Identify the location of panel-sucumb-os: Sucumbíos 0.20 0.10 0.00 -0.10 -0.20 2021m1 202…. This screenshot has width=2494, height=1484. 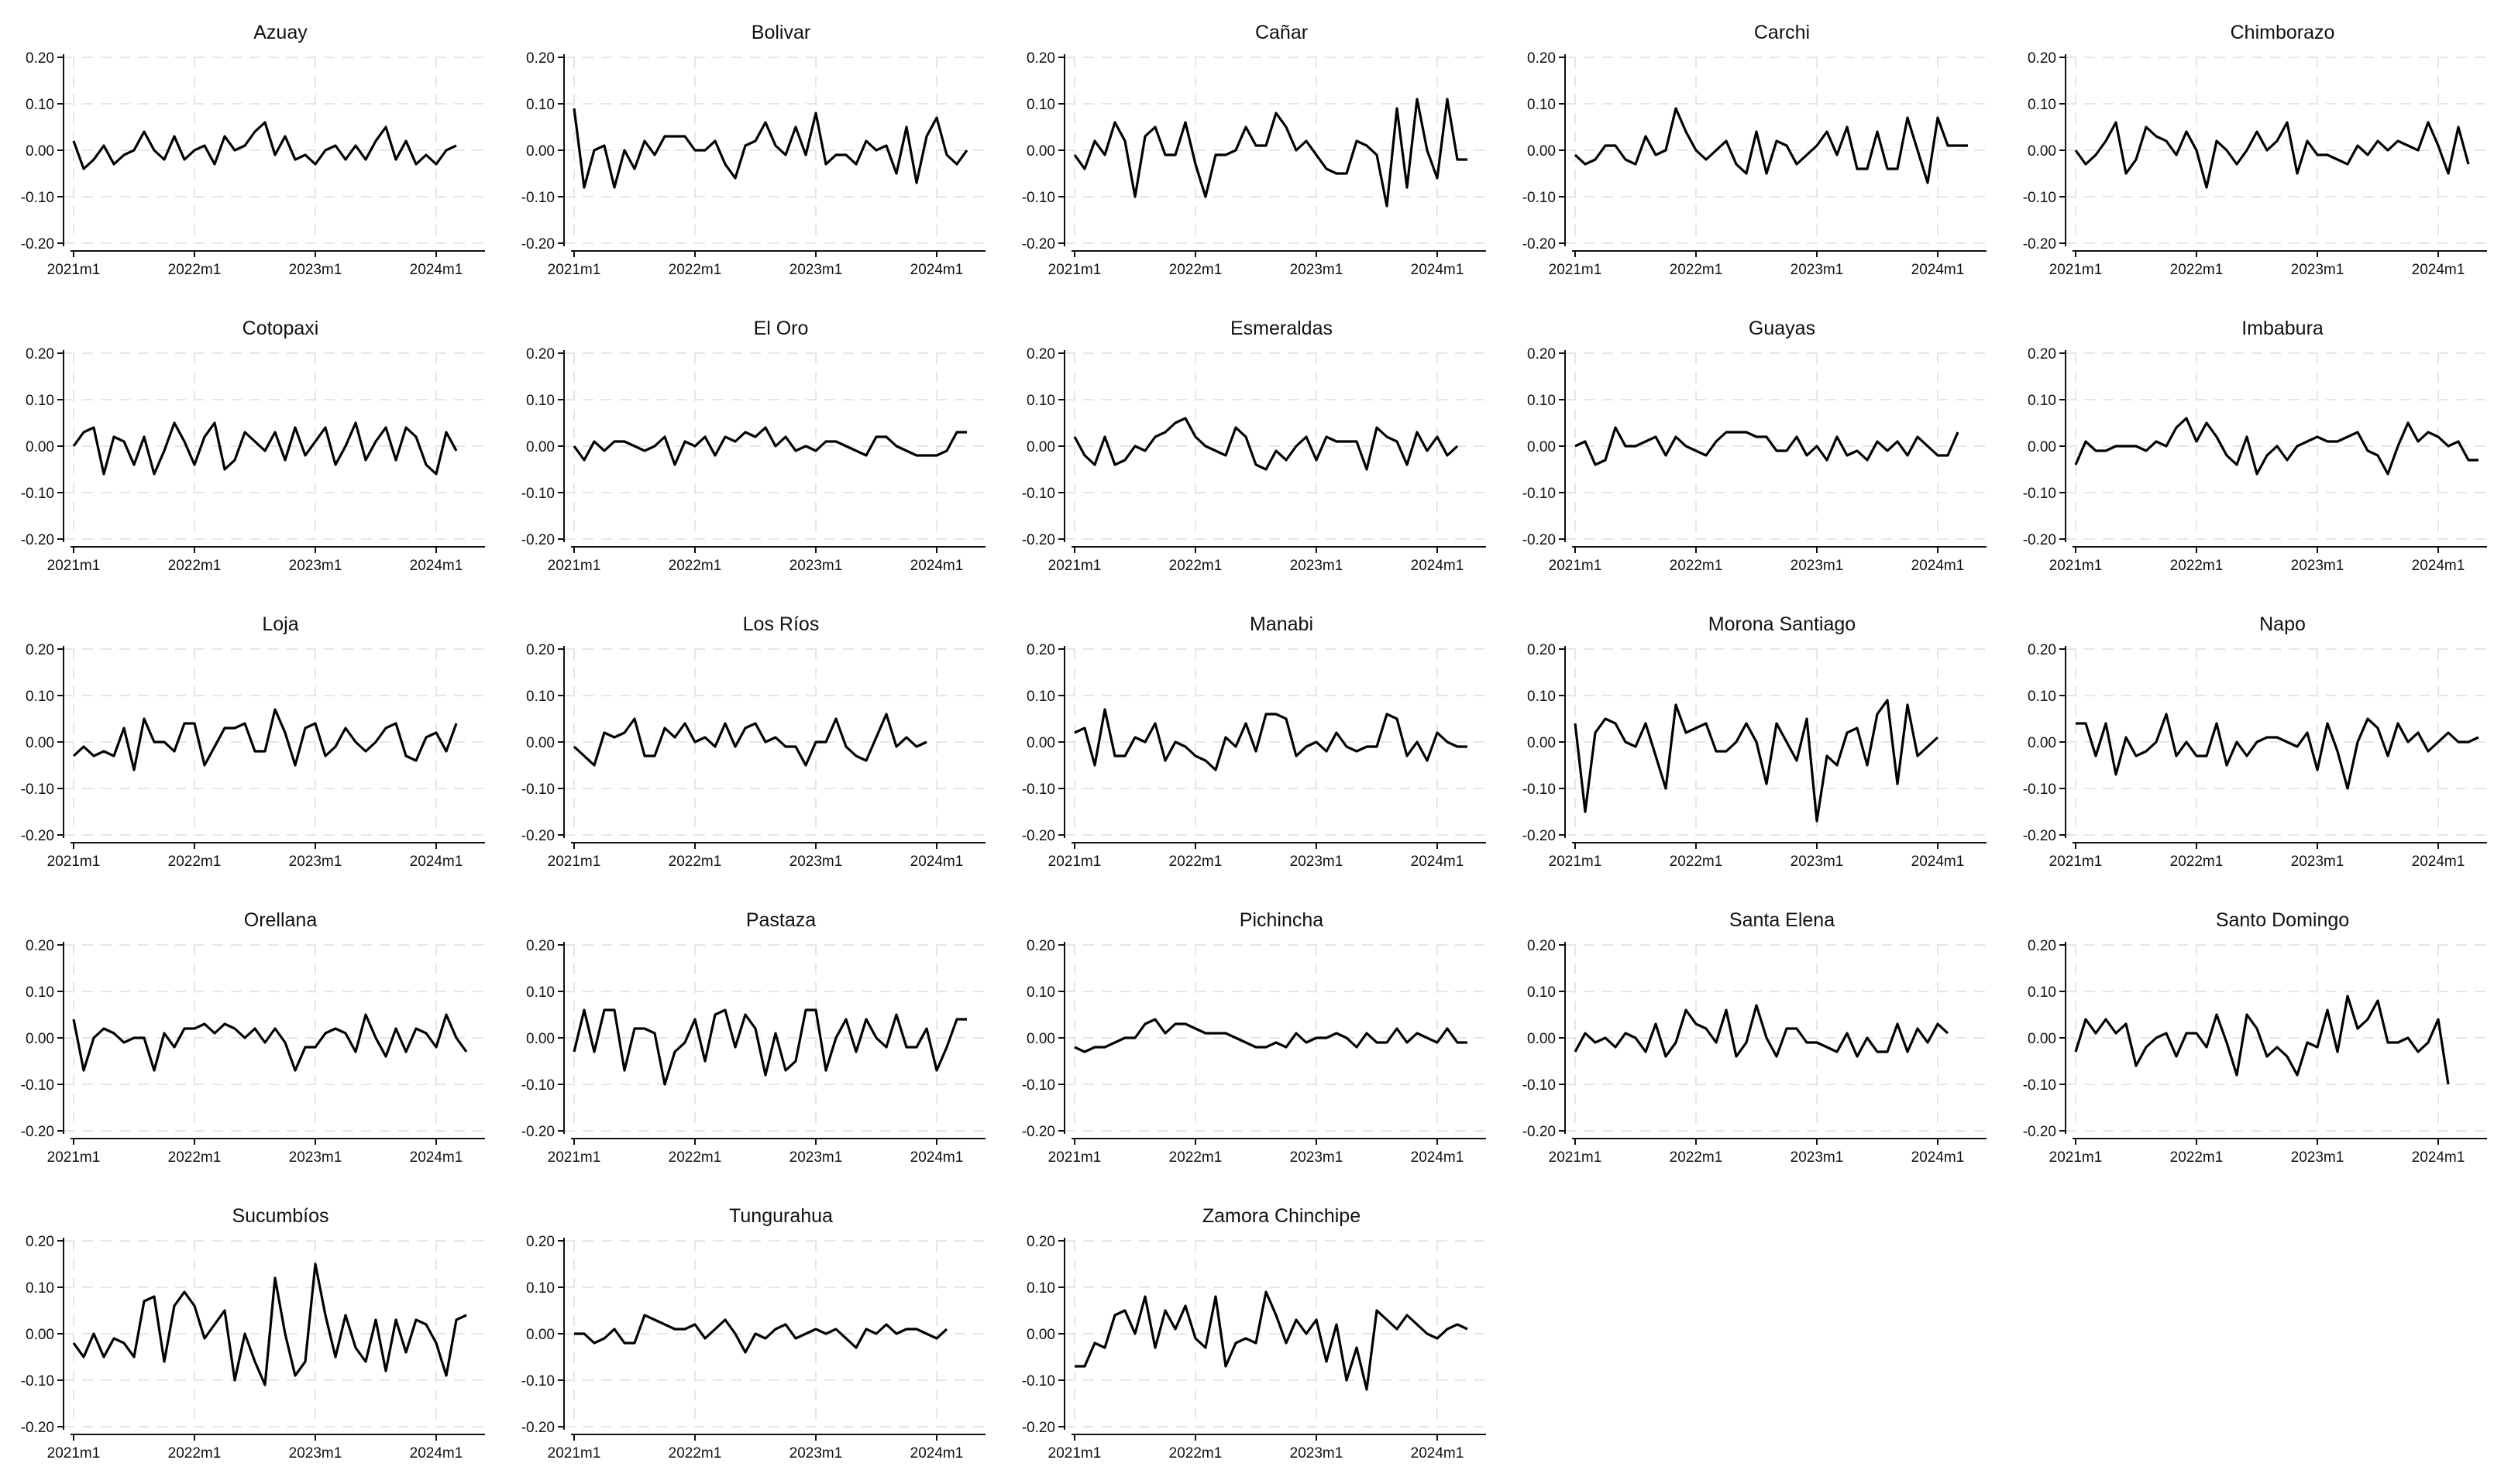
(248, 1337).